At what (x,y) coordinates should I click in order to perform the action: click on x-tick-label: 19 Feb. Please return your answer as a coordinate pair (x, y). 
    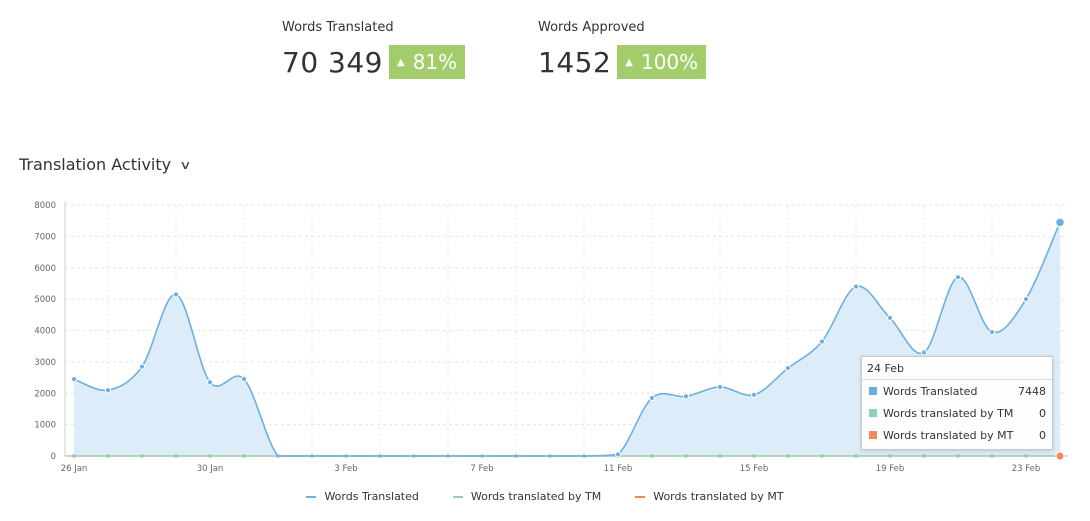
    Looking at the image, I should click on (890, 469).